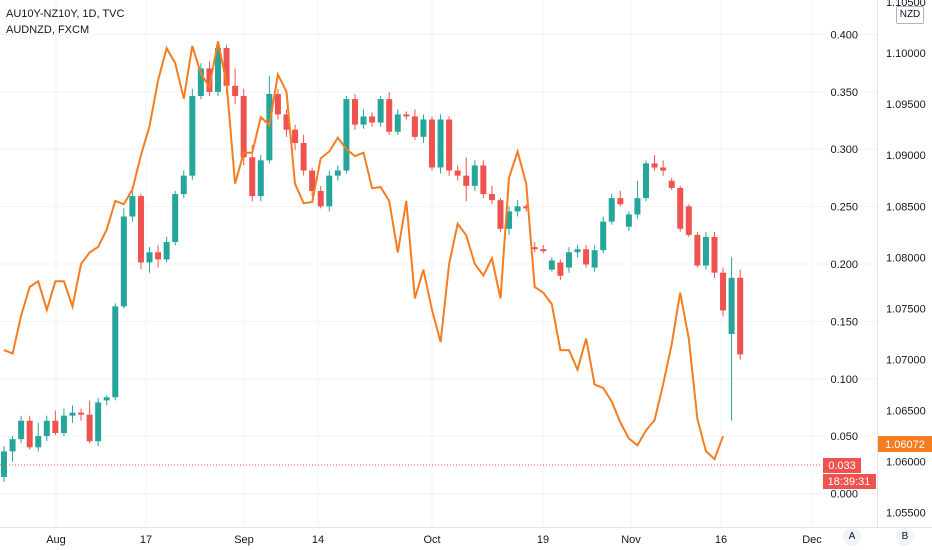  What do you see at coordinates (906, 156) in the screenshot?
I see `right-tick-label: 1.09000` at bounding box center [906, 156].